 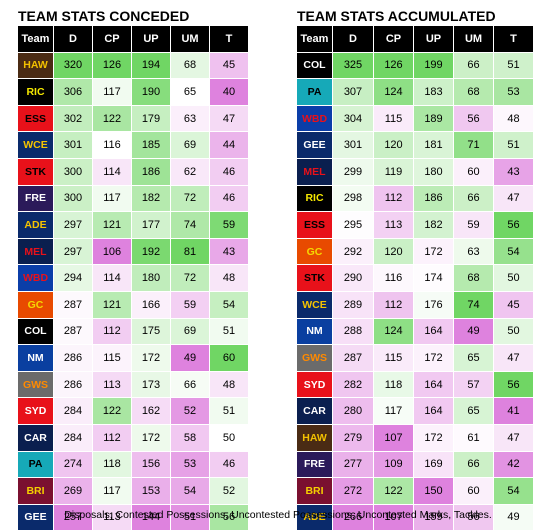 What do you see at coordinates (434, 465) in the screenshot?
I see `stat-up-cell: 169` at bounding box center [434, 465].